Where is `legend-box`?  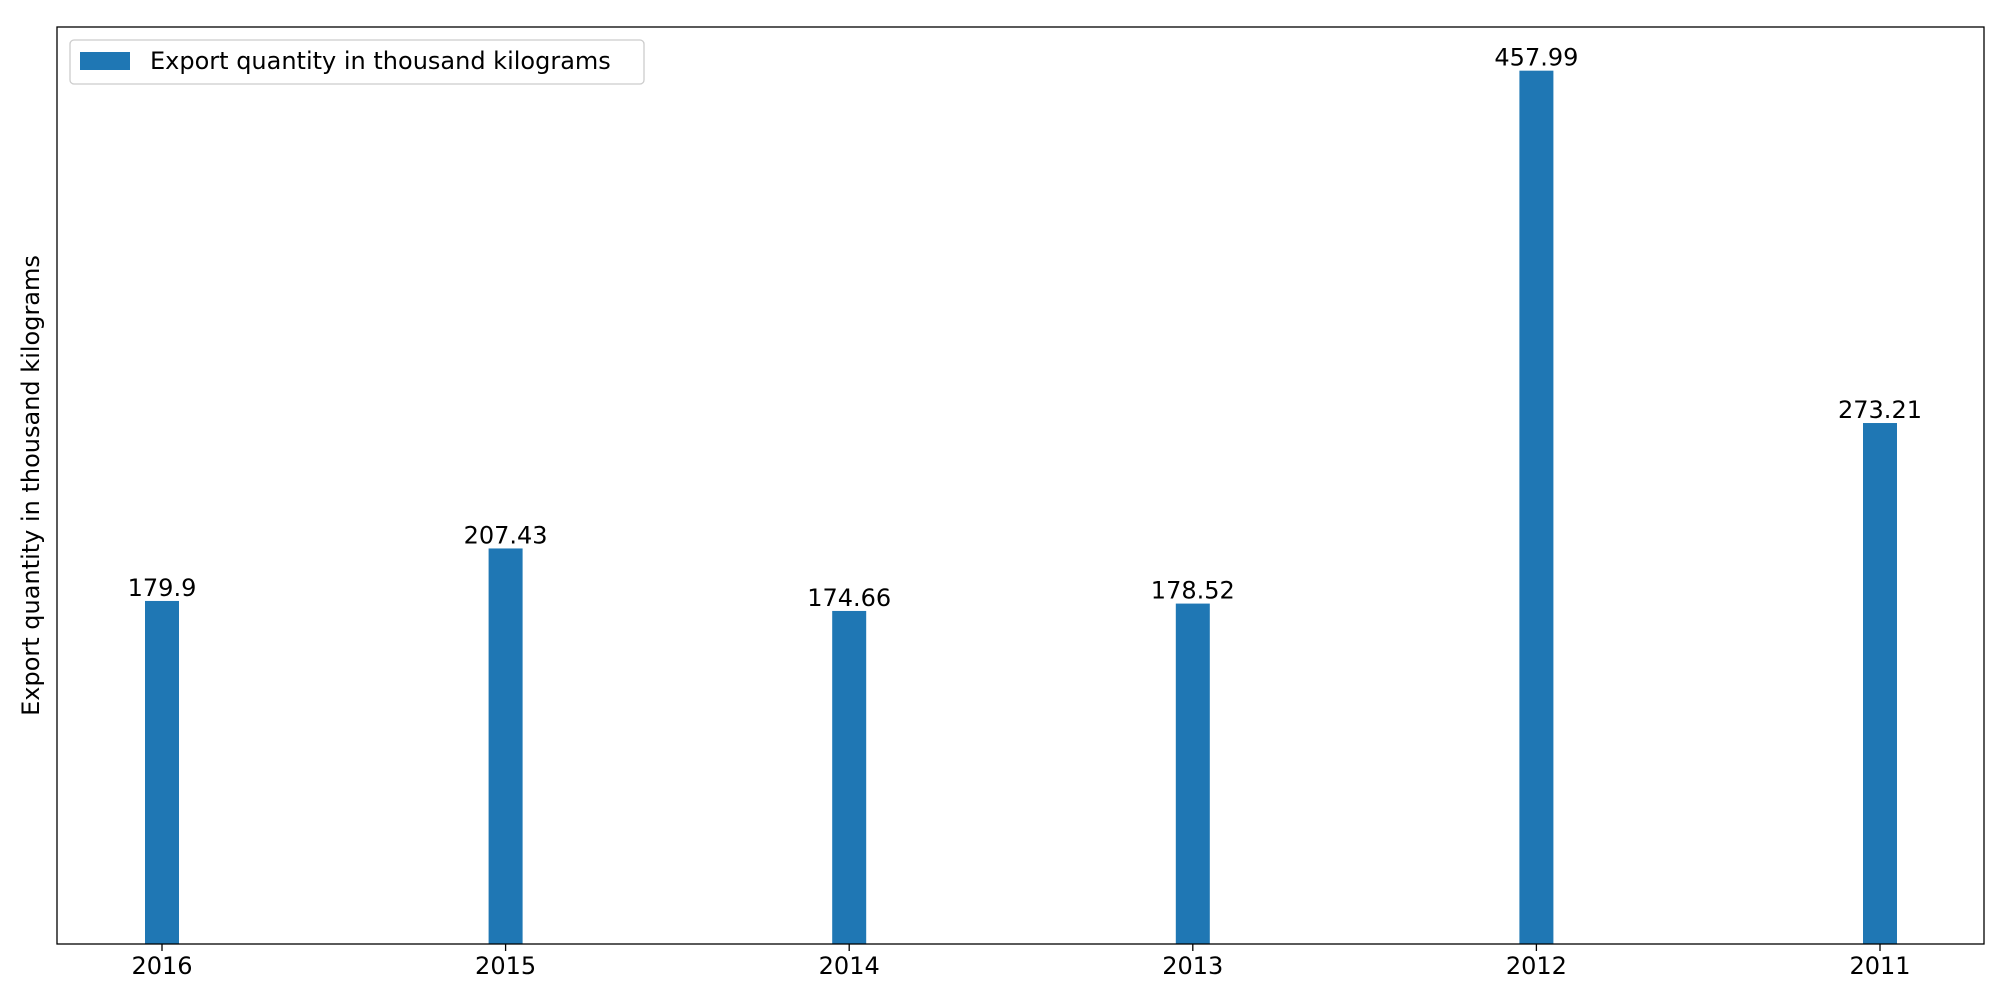 legend-box is located at coordinates (357, 62).